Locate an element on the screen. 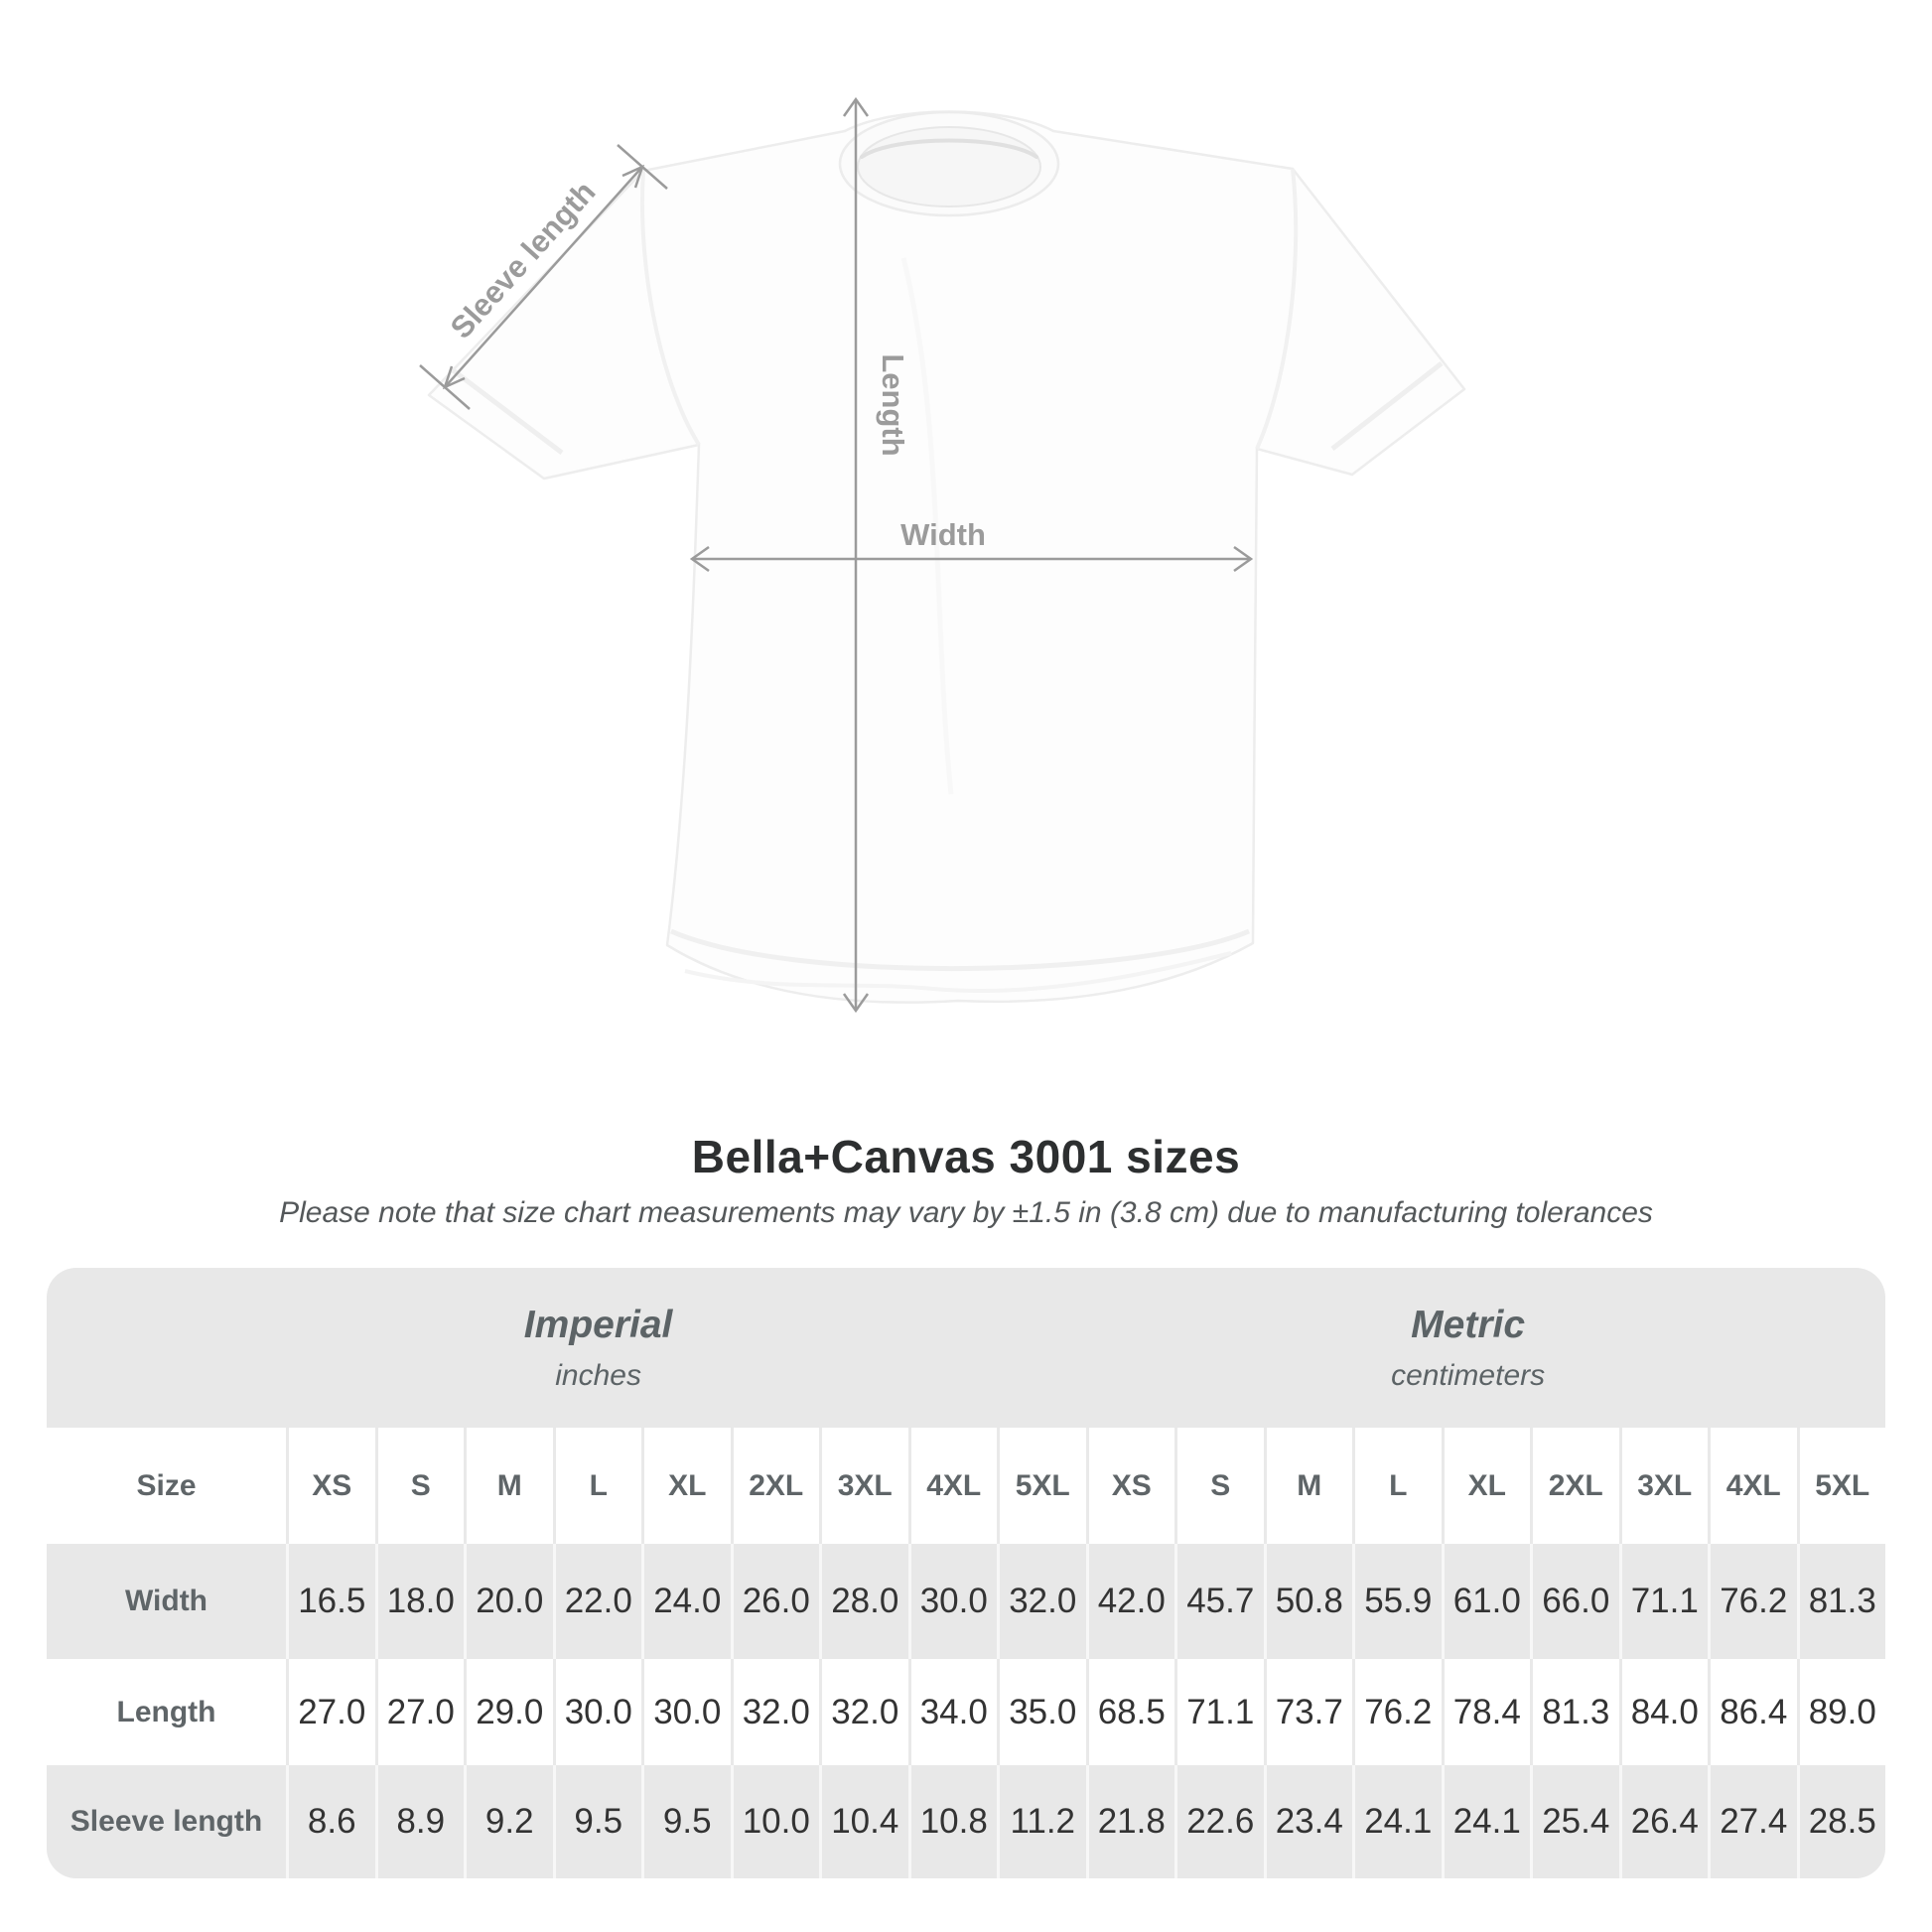  width-cell: 71.1 is located at coordinates (1663, 1602).